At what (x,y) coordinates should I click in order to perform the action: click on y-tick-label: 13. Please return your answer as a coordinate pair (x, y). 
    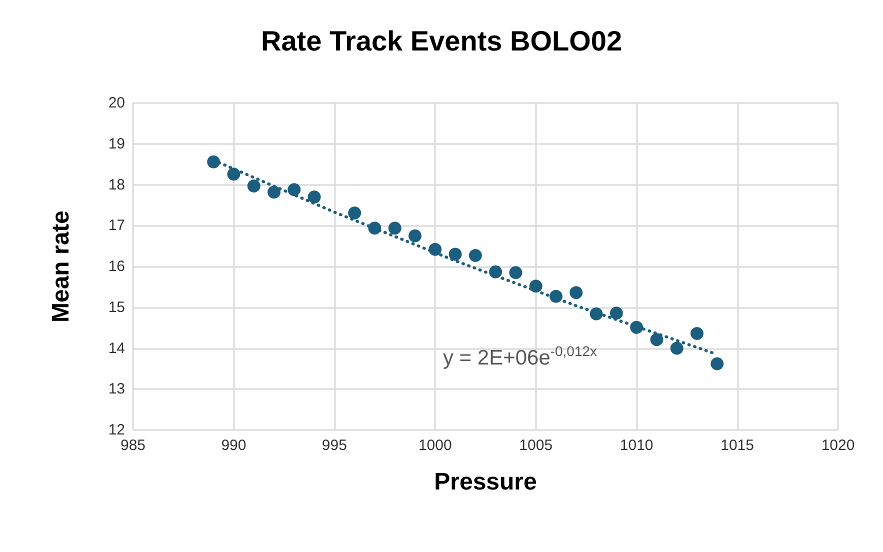
    Looking at the image, I should click on (116, 389).